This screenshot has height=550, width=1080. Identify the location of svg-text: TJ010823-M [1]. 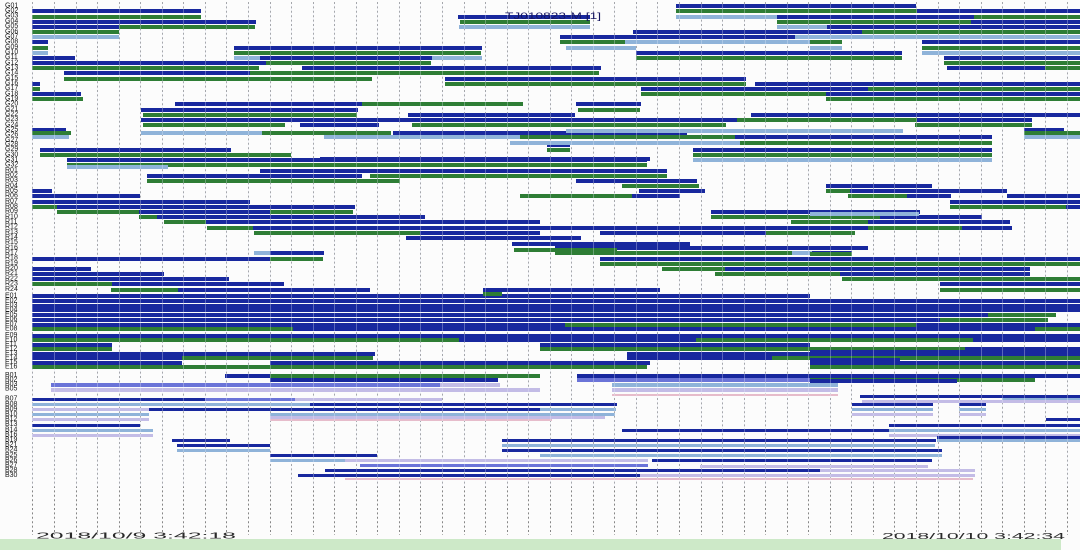
(553, 16).